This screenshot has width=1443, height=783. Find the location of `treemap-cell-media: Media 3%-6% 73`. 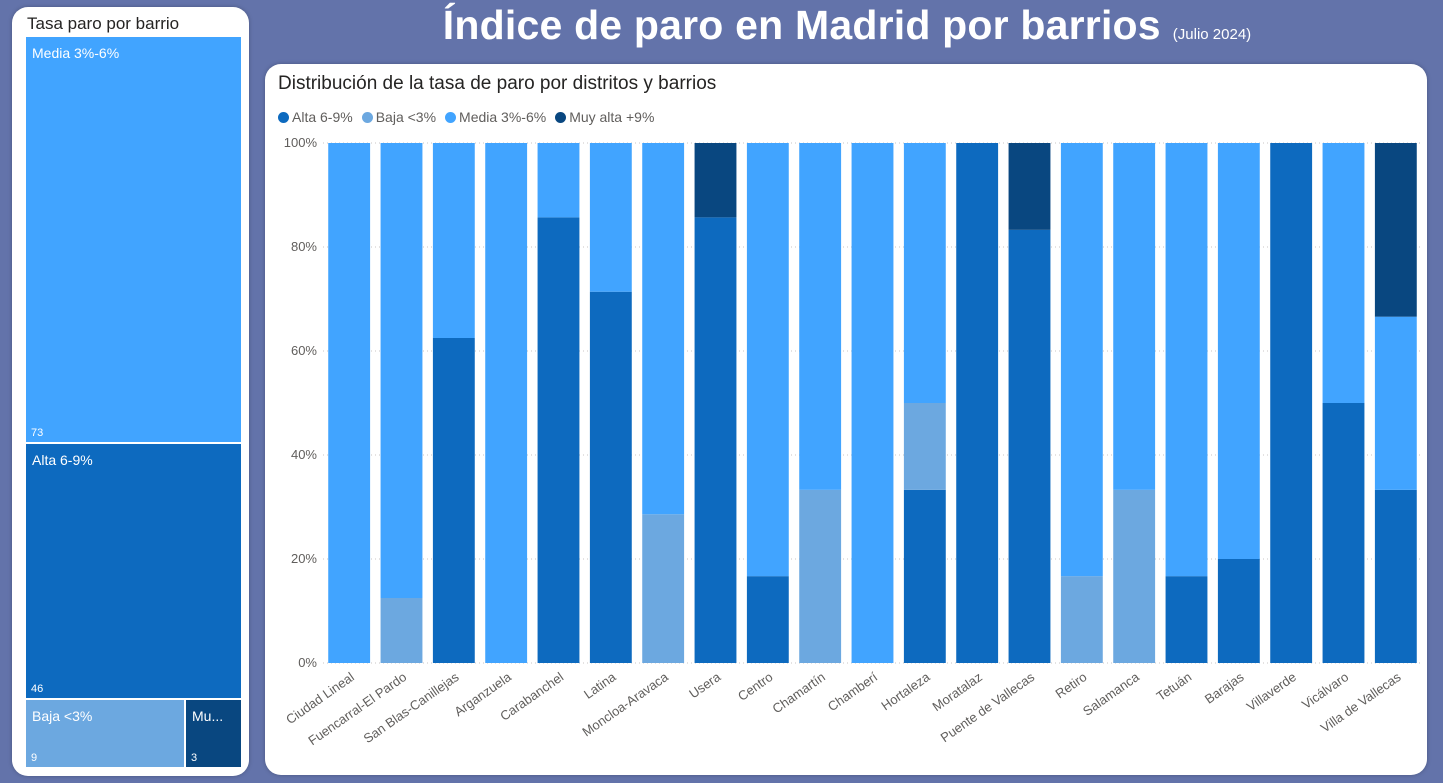

treemap-cell-media: Media 3%-6% 73 is located at coordinates (133, 239).